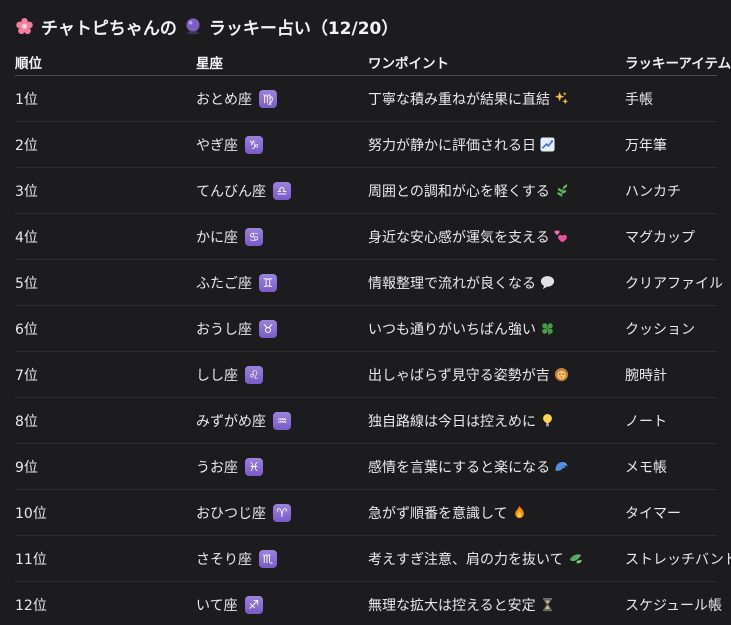 The image size is (731, 625). I want to click on point-cell: 身近な安心感が運気を支える, so click(496, 237).